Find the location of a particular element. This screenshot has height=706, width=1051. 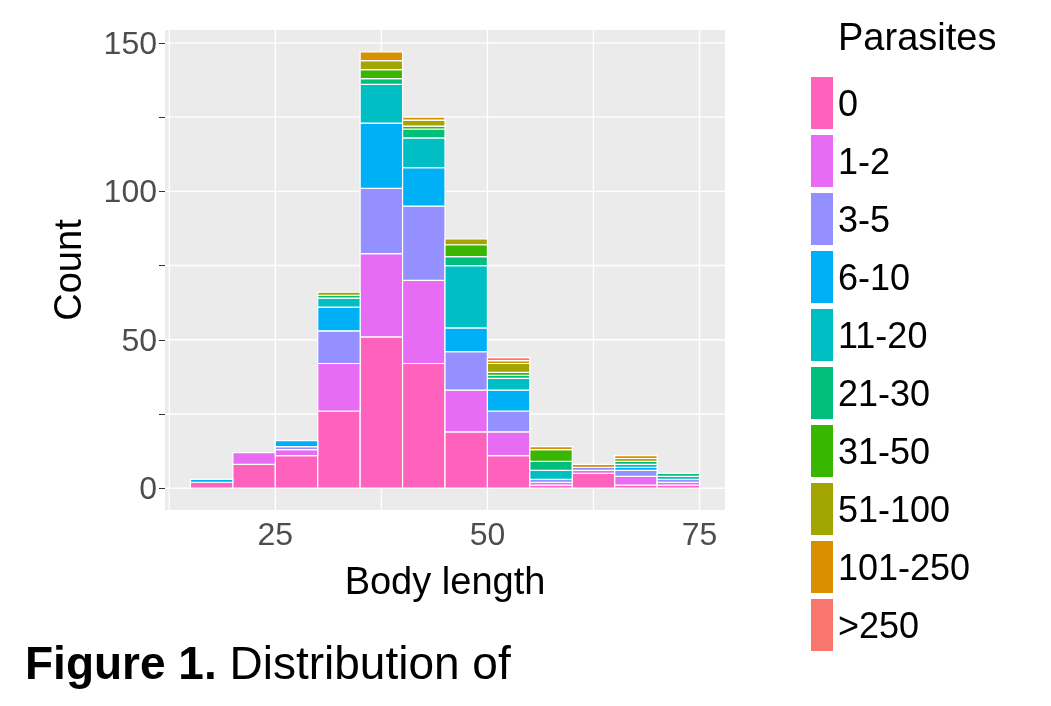

legend-label: 1-2 is located at coordinates (864, 161).